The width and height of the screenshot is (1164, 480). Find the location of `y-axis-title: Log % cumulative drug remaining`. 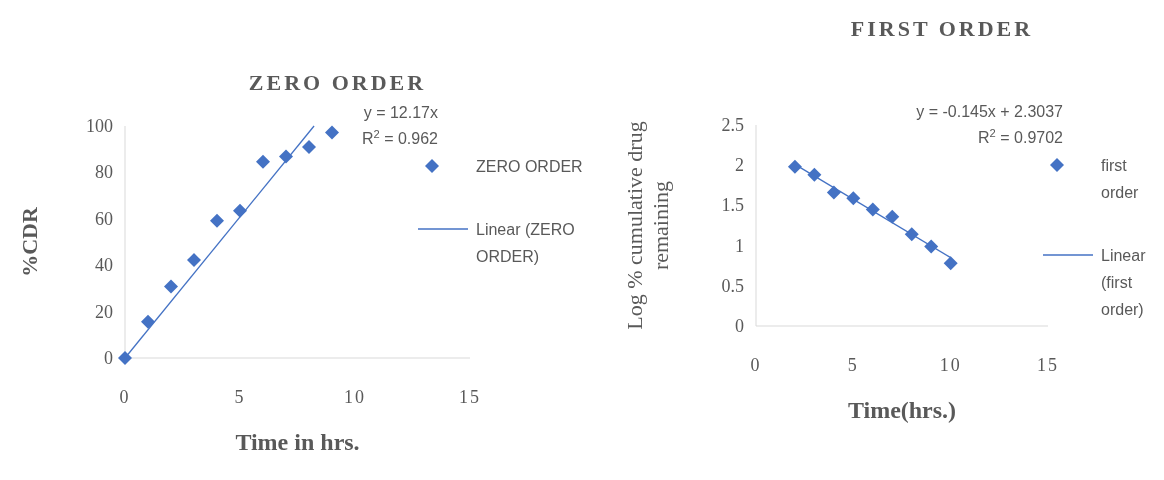

y-axis-title: Log % cumulative drug remaining is located at coordinates (647, 225).